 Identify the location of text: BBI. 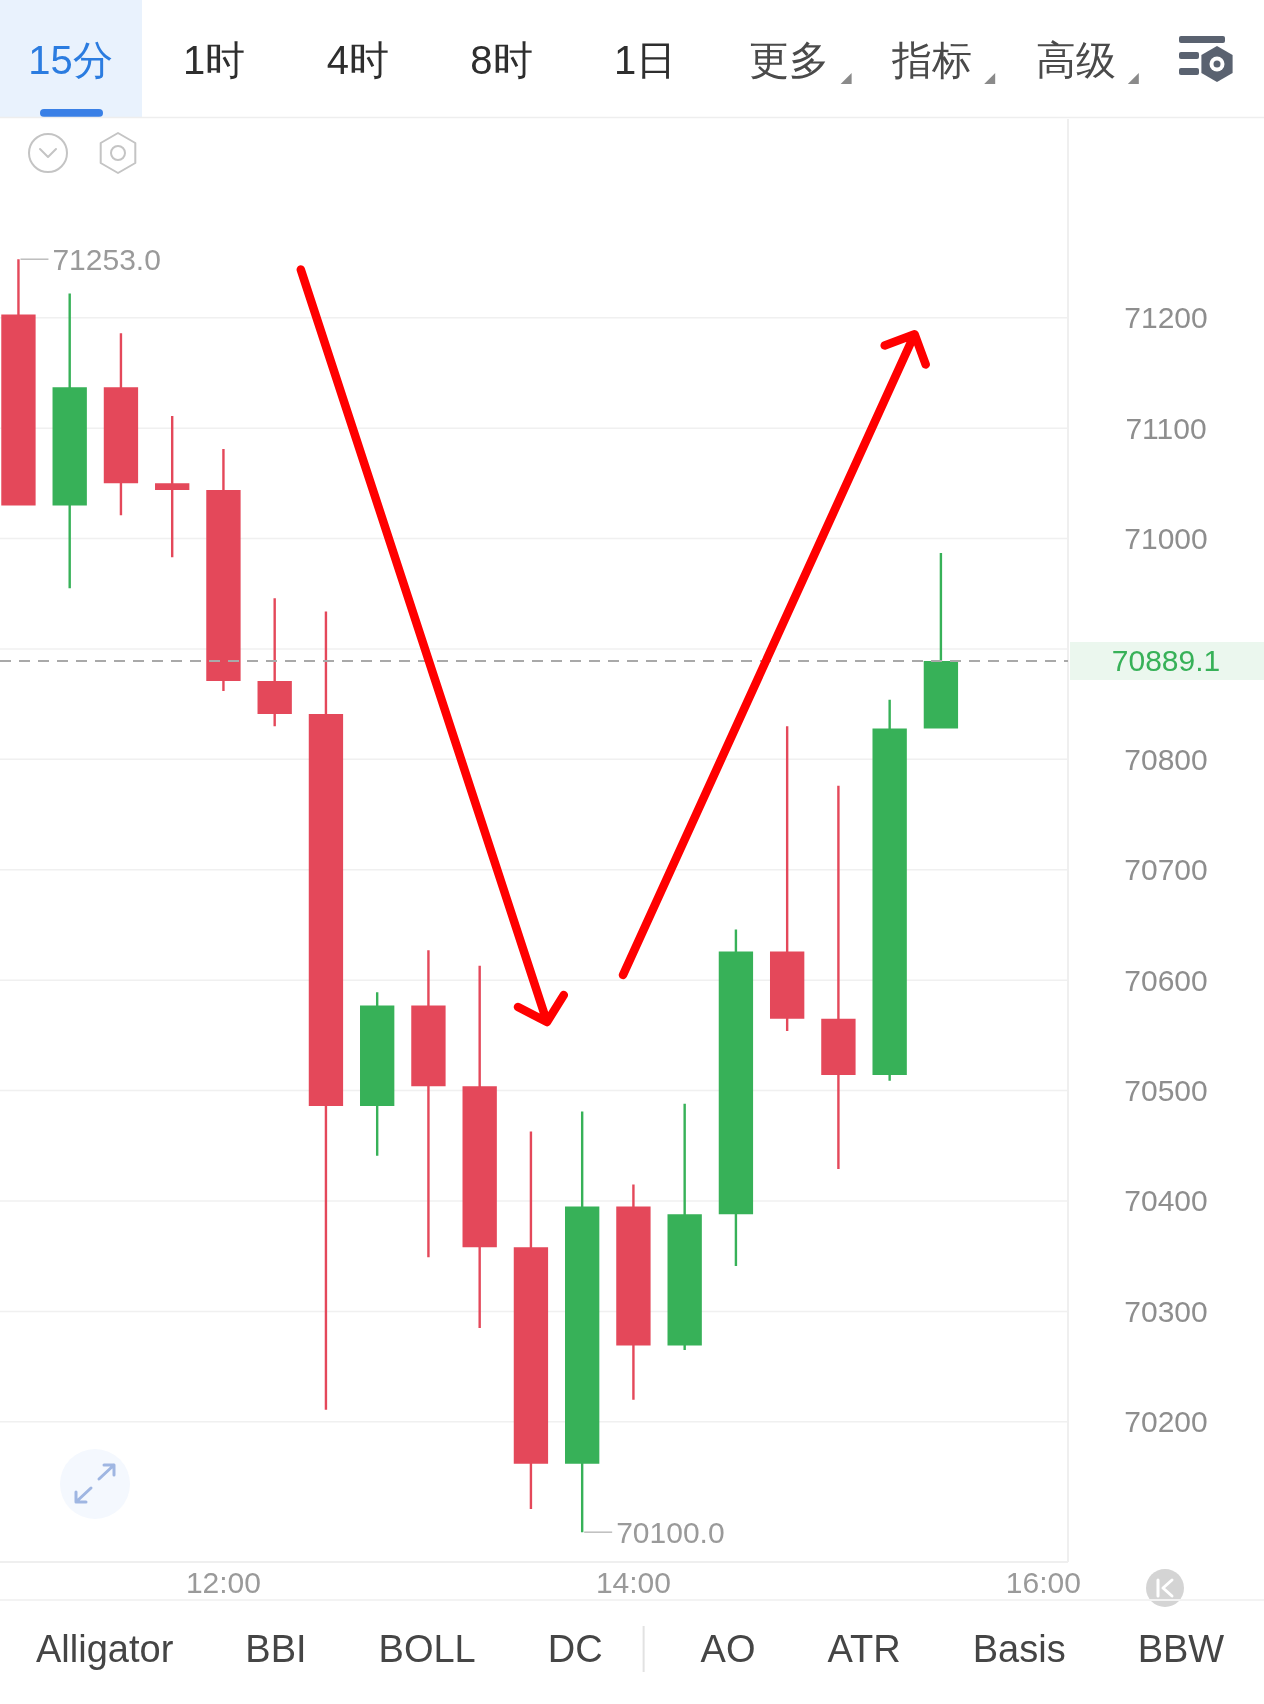
(276, 1648).